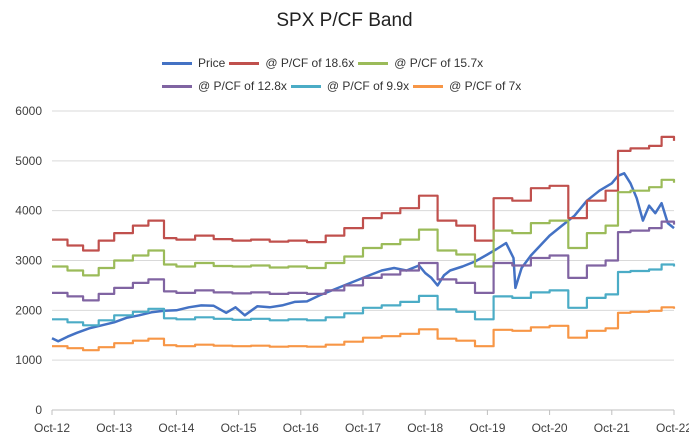  Describe the element at coordinates (28, 310) in the screenshot. I see `y-tick-label: 2000` at that location.